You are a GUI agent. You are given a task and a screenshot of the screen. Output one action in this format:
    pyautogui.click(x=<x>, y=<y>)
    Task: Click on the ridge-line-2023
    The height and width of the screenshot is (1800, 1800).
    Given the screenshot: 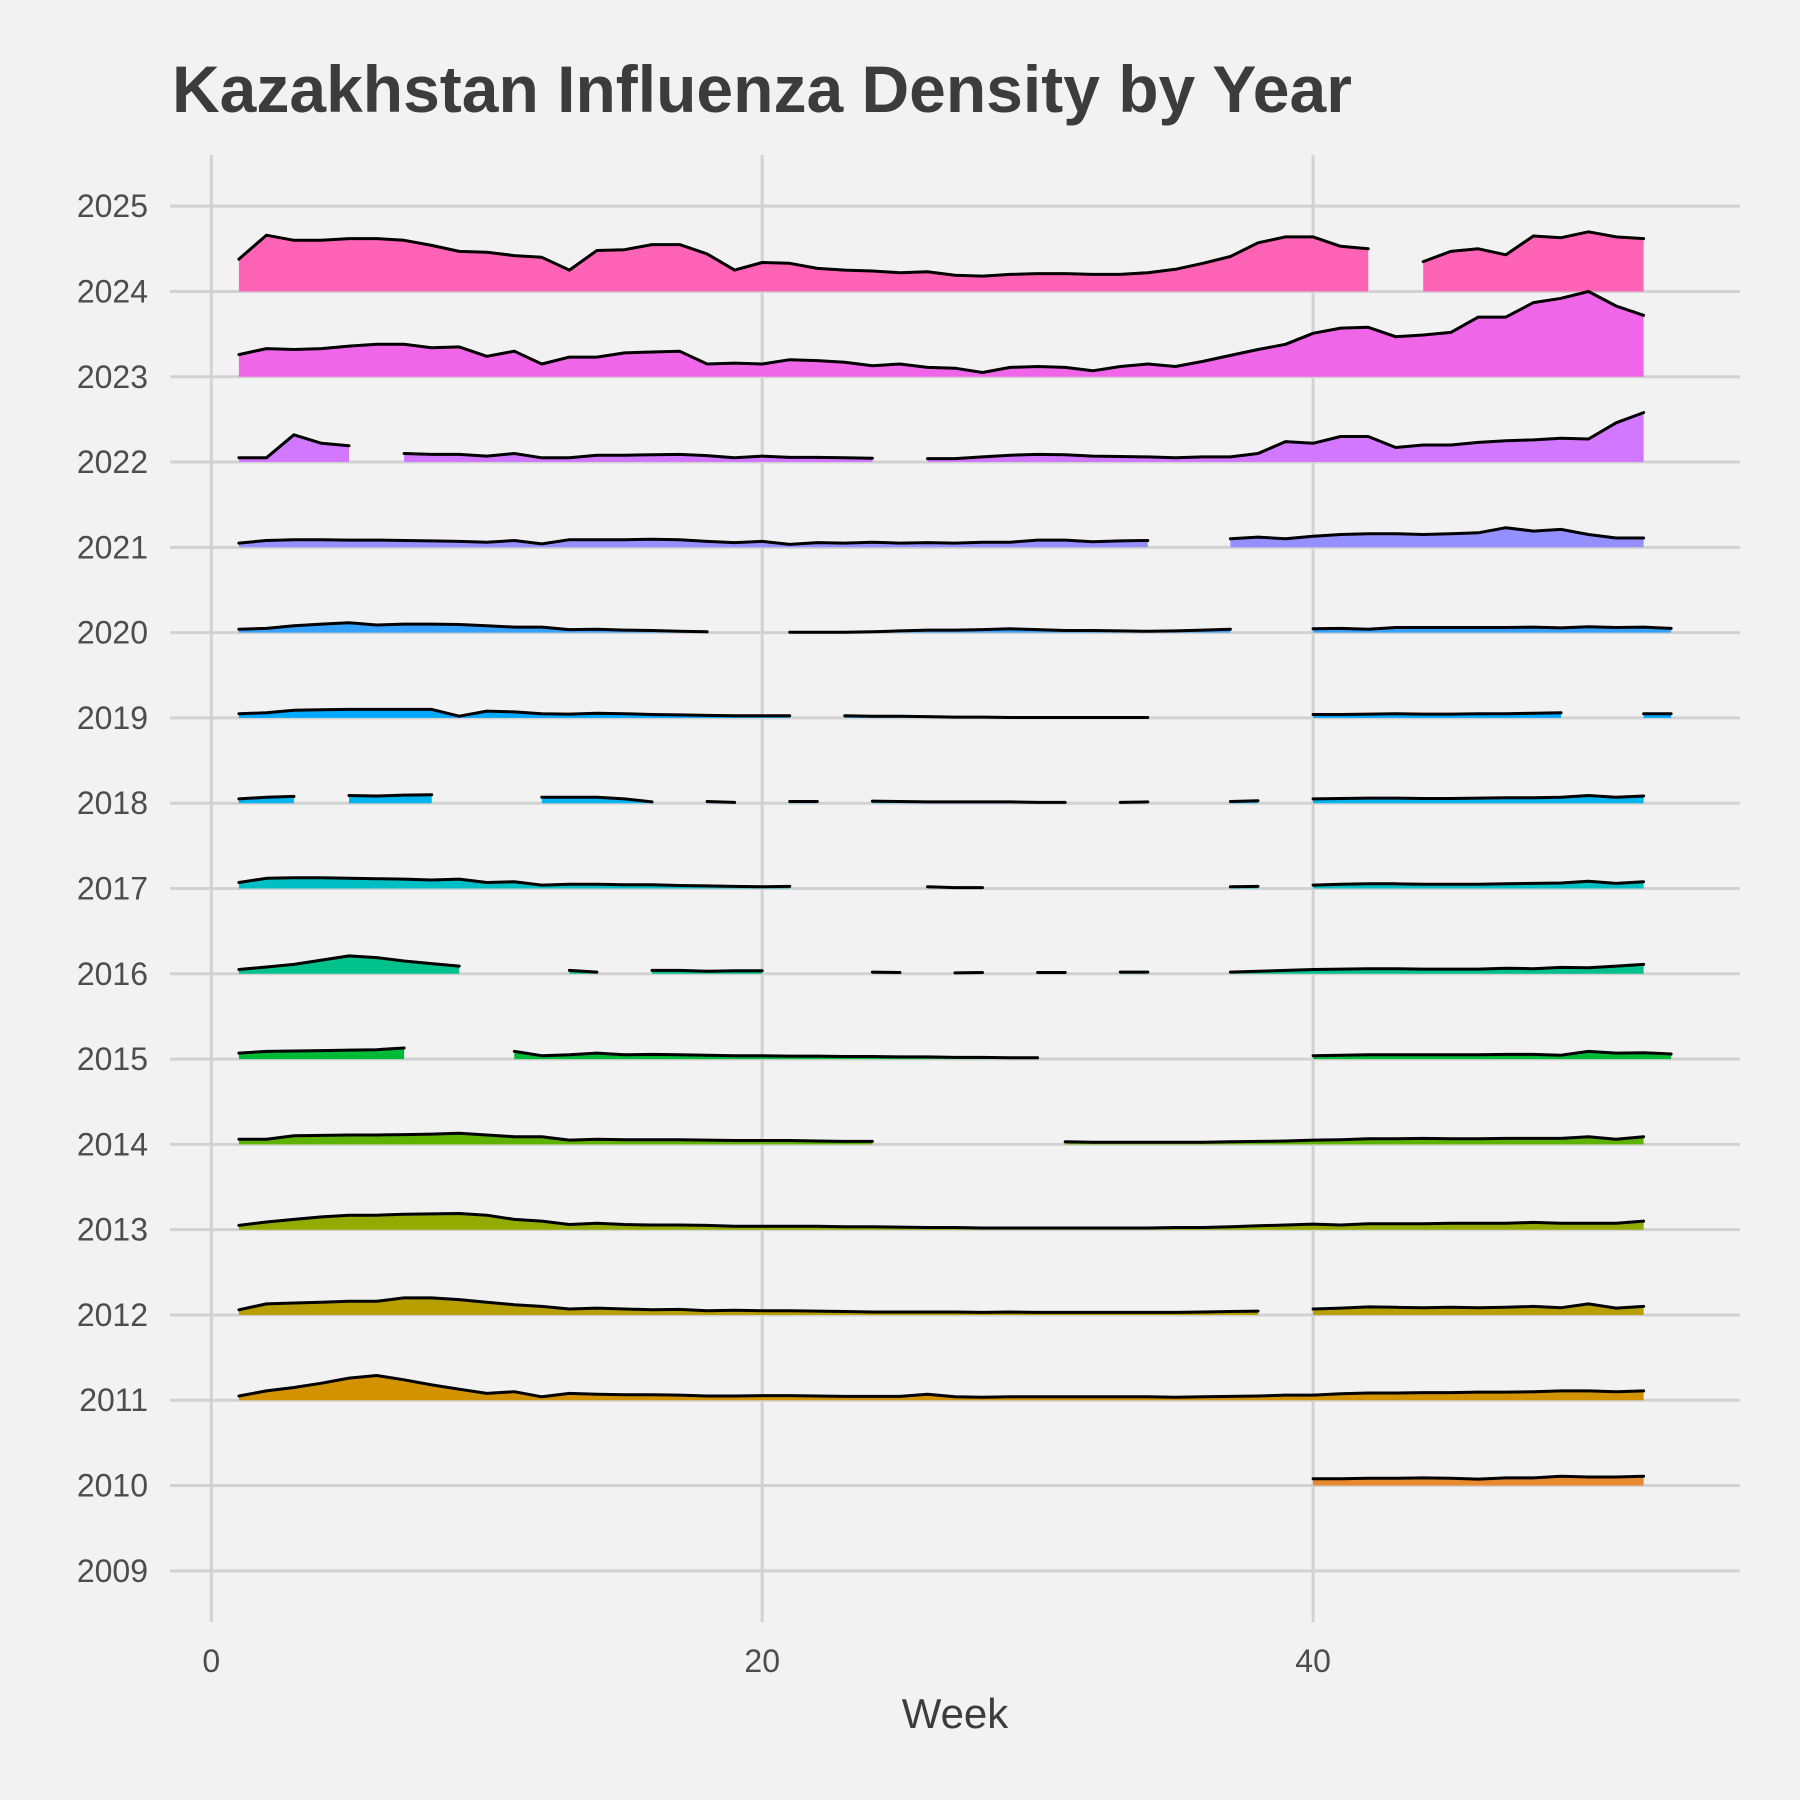 What is the action you would take?
    pyautogui.click(x=941, y=332)
    